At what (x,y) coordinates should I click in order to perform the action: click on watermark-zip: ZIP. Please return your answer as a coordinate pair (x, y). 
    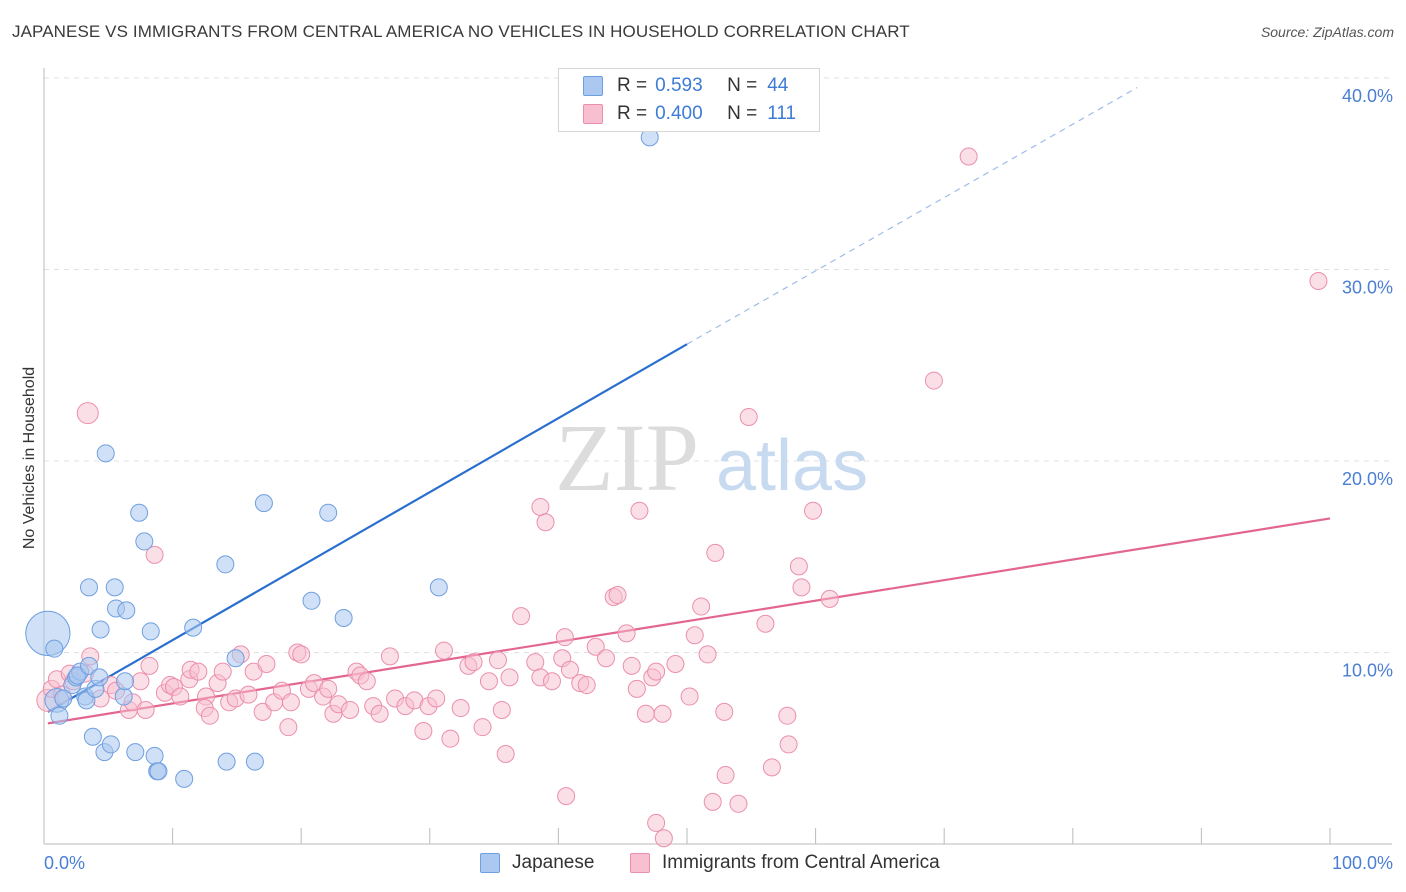
    Looking at the image, I should click on (627, 457).